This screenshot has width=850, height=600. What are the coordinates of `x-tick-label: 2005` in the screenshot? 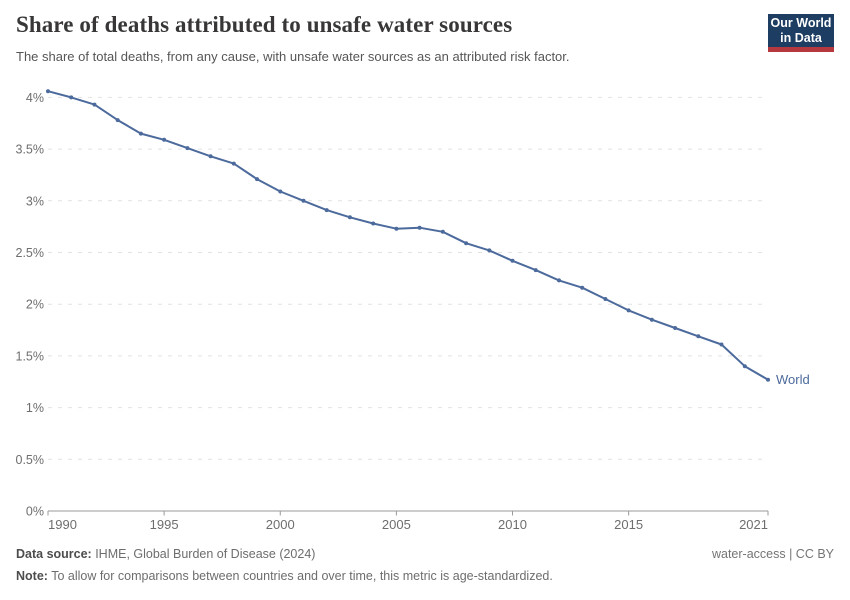 It's located at (396, 524).